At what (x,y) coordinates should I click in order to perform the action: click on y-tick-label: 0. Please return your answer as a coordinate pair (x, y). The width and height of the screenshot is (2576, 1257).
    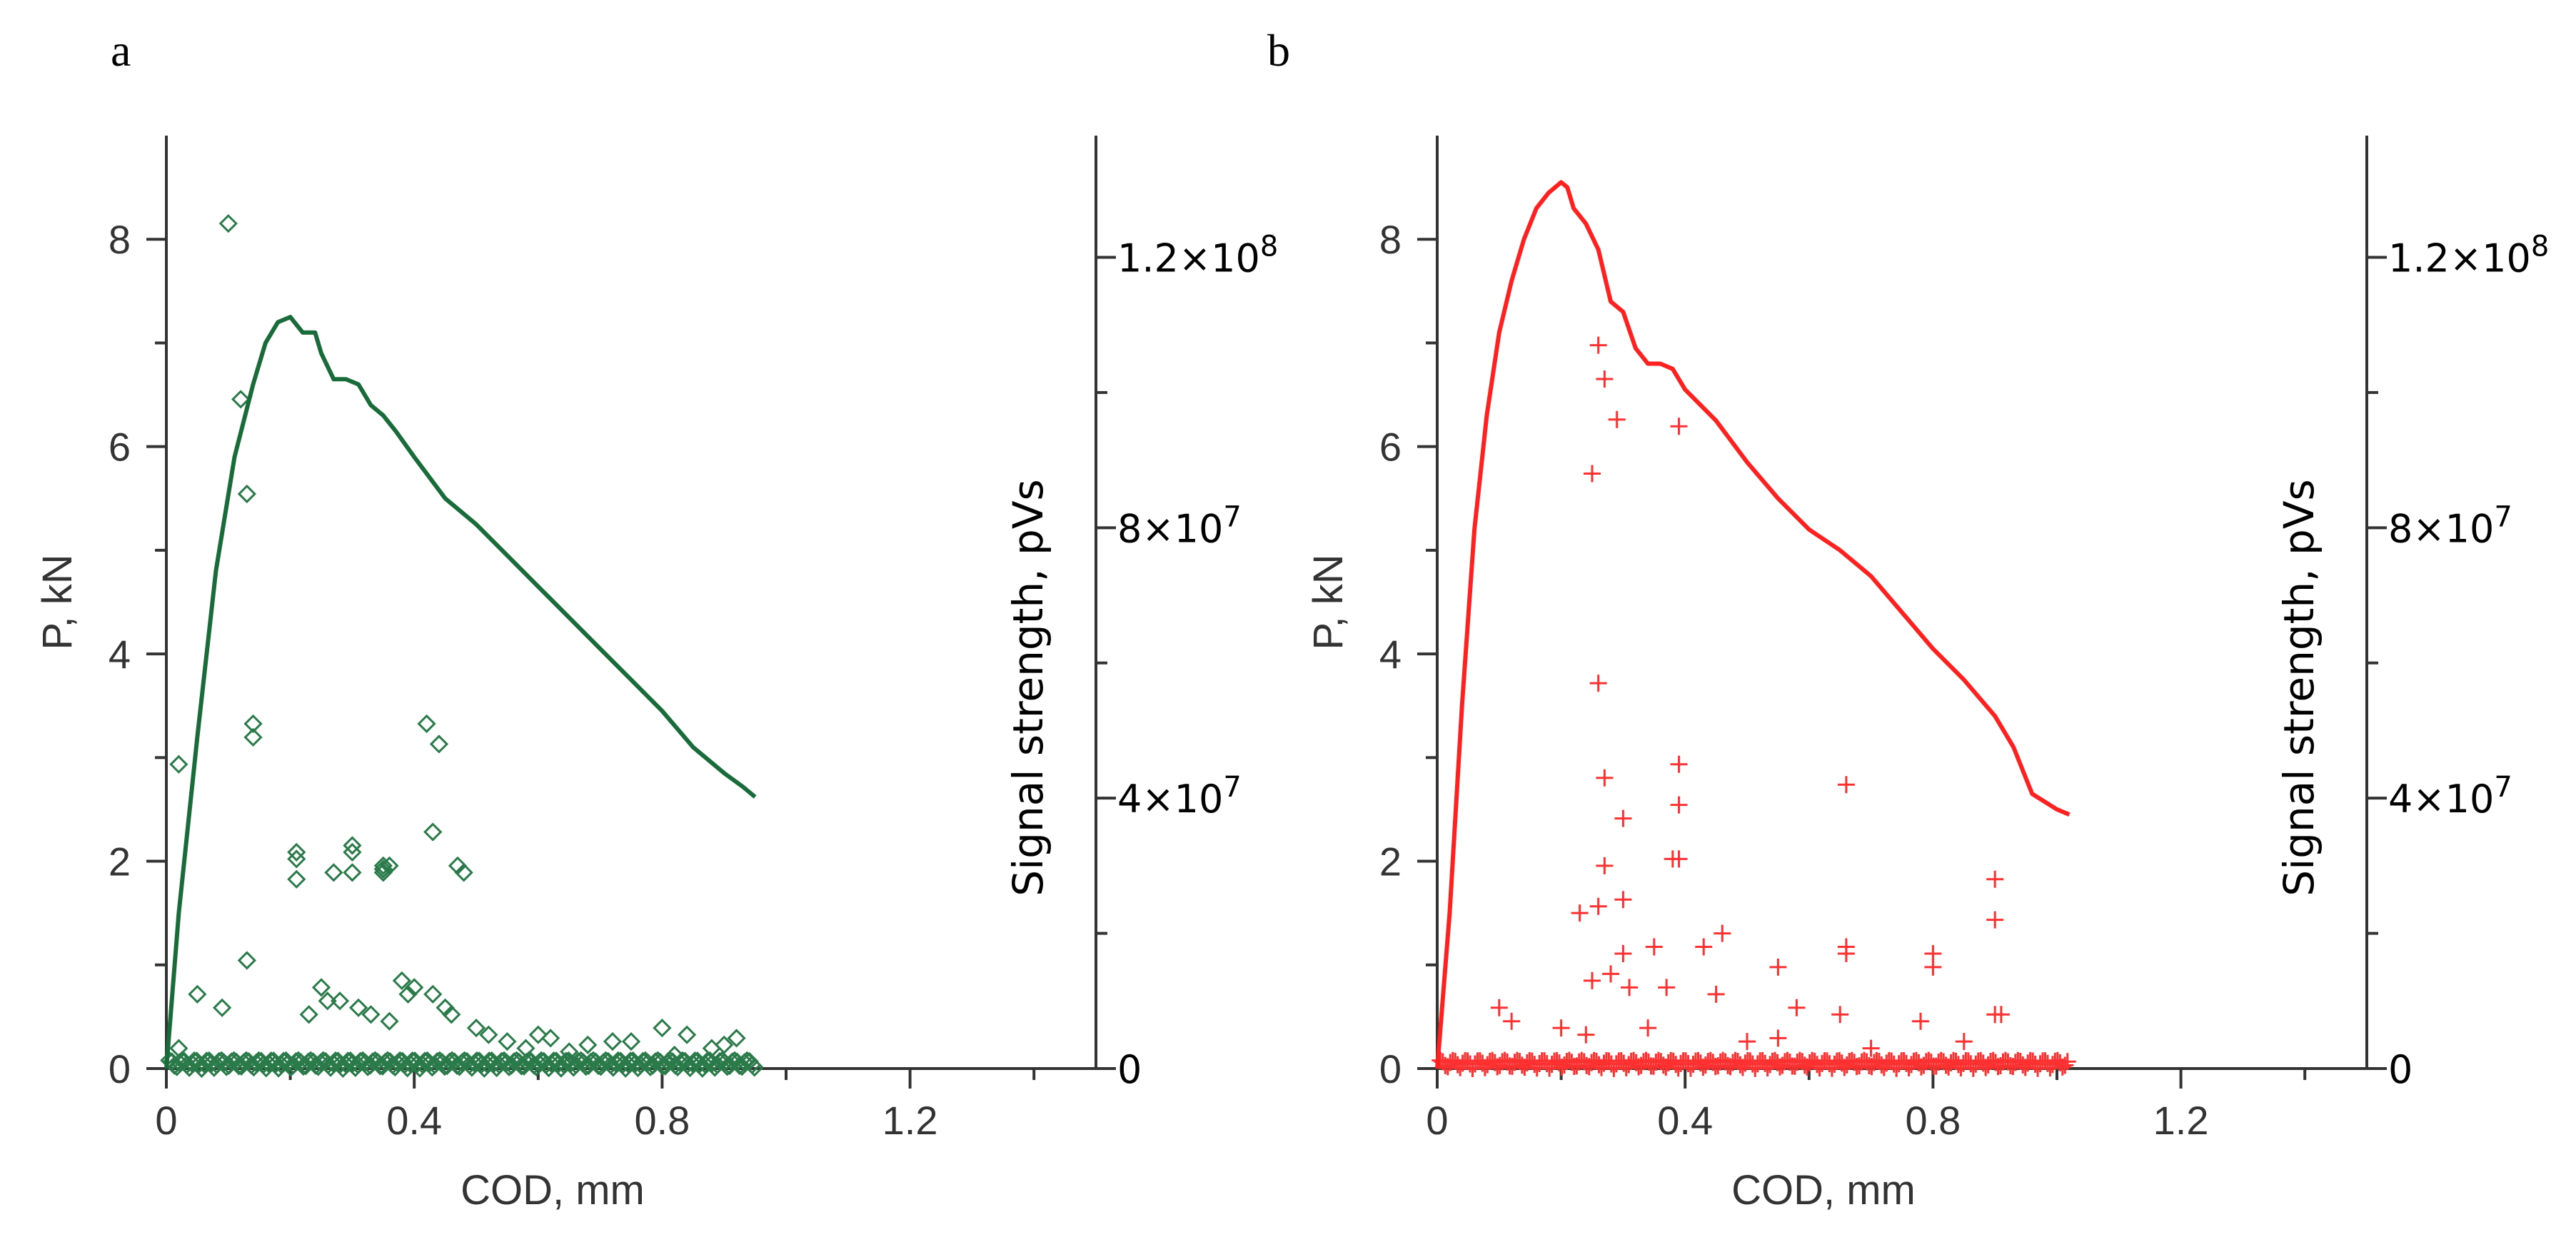
    Looking at the image, I should click on (120, 1068).